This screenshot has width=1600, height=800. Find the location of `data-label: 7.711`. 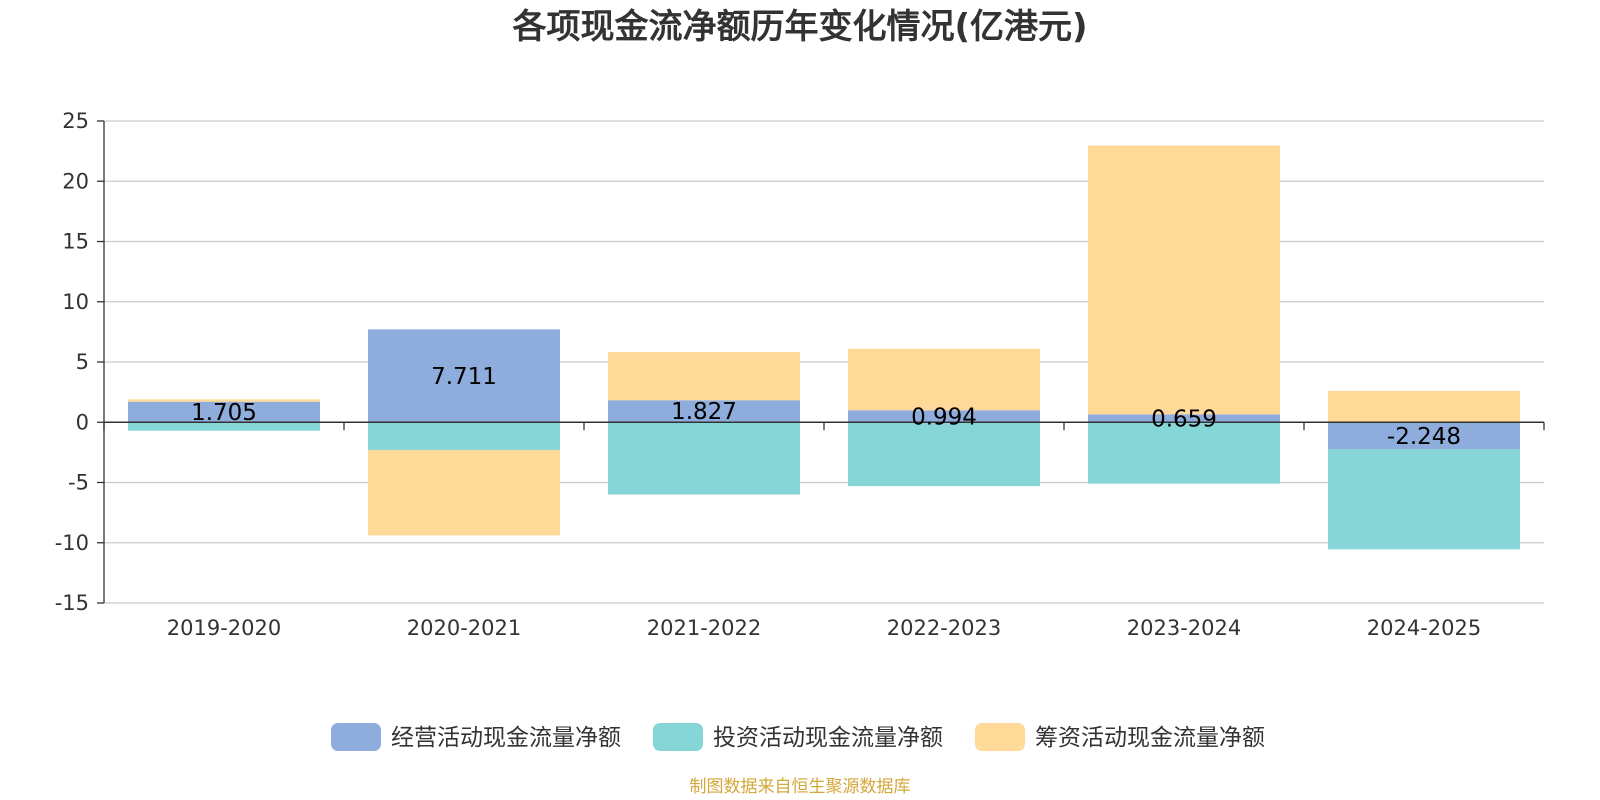

data-label: 7.711 is located at coordinates (464, 377).